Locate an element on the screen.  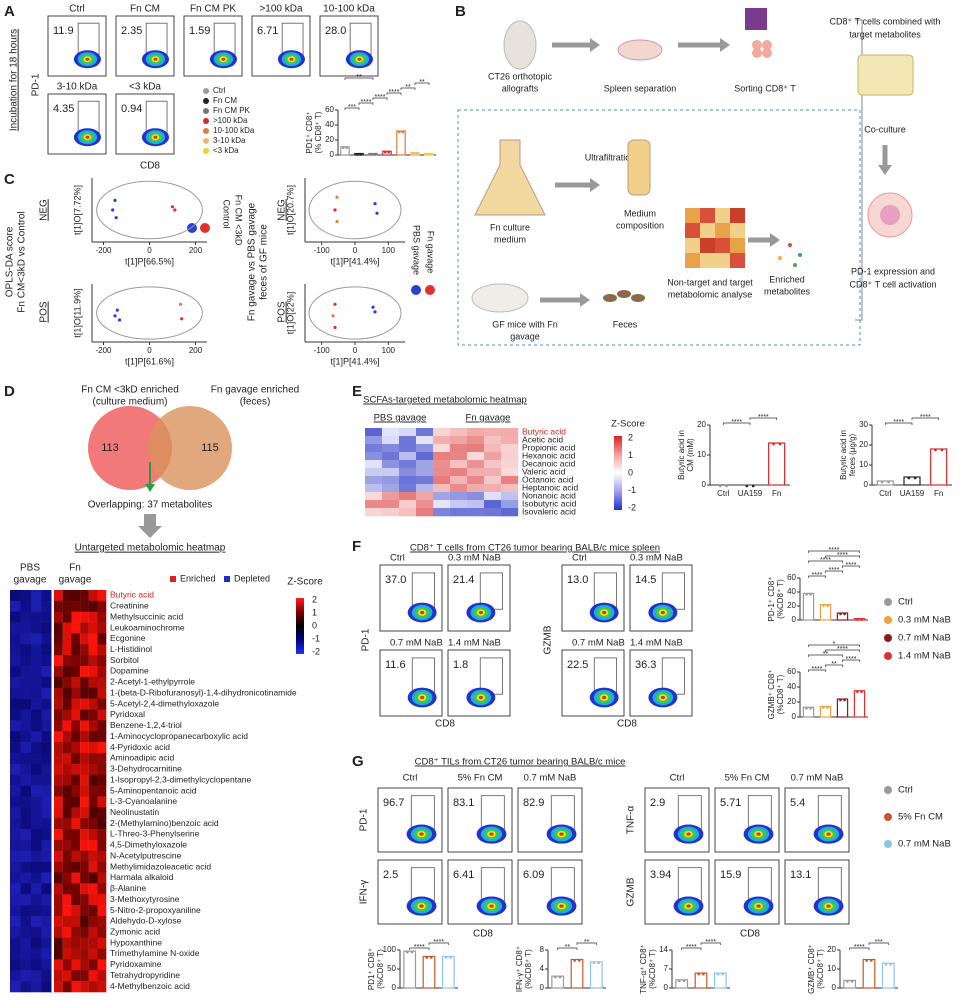
arrow-head is located at coordinates (595, 45).